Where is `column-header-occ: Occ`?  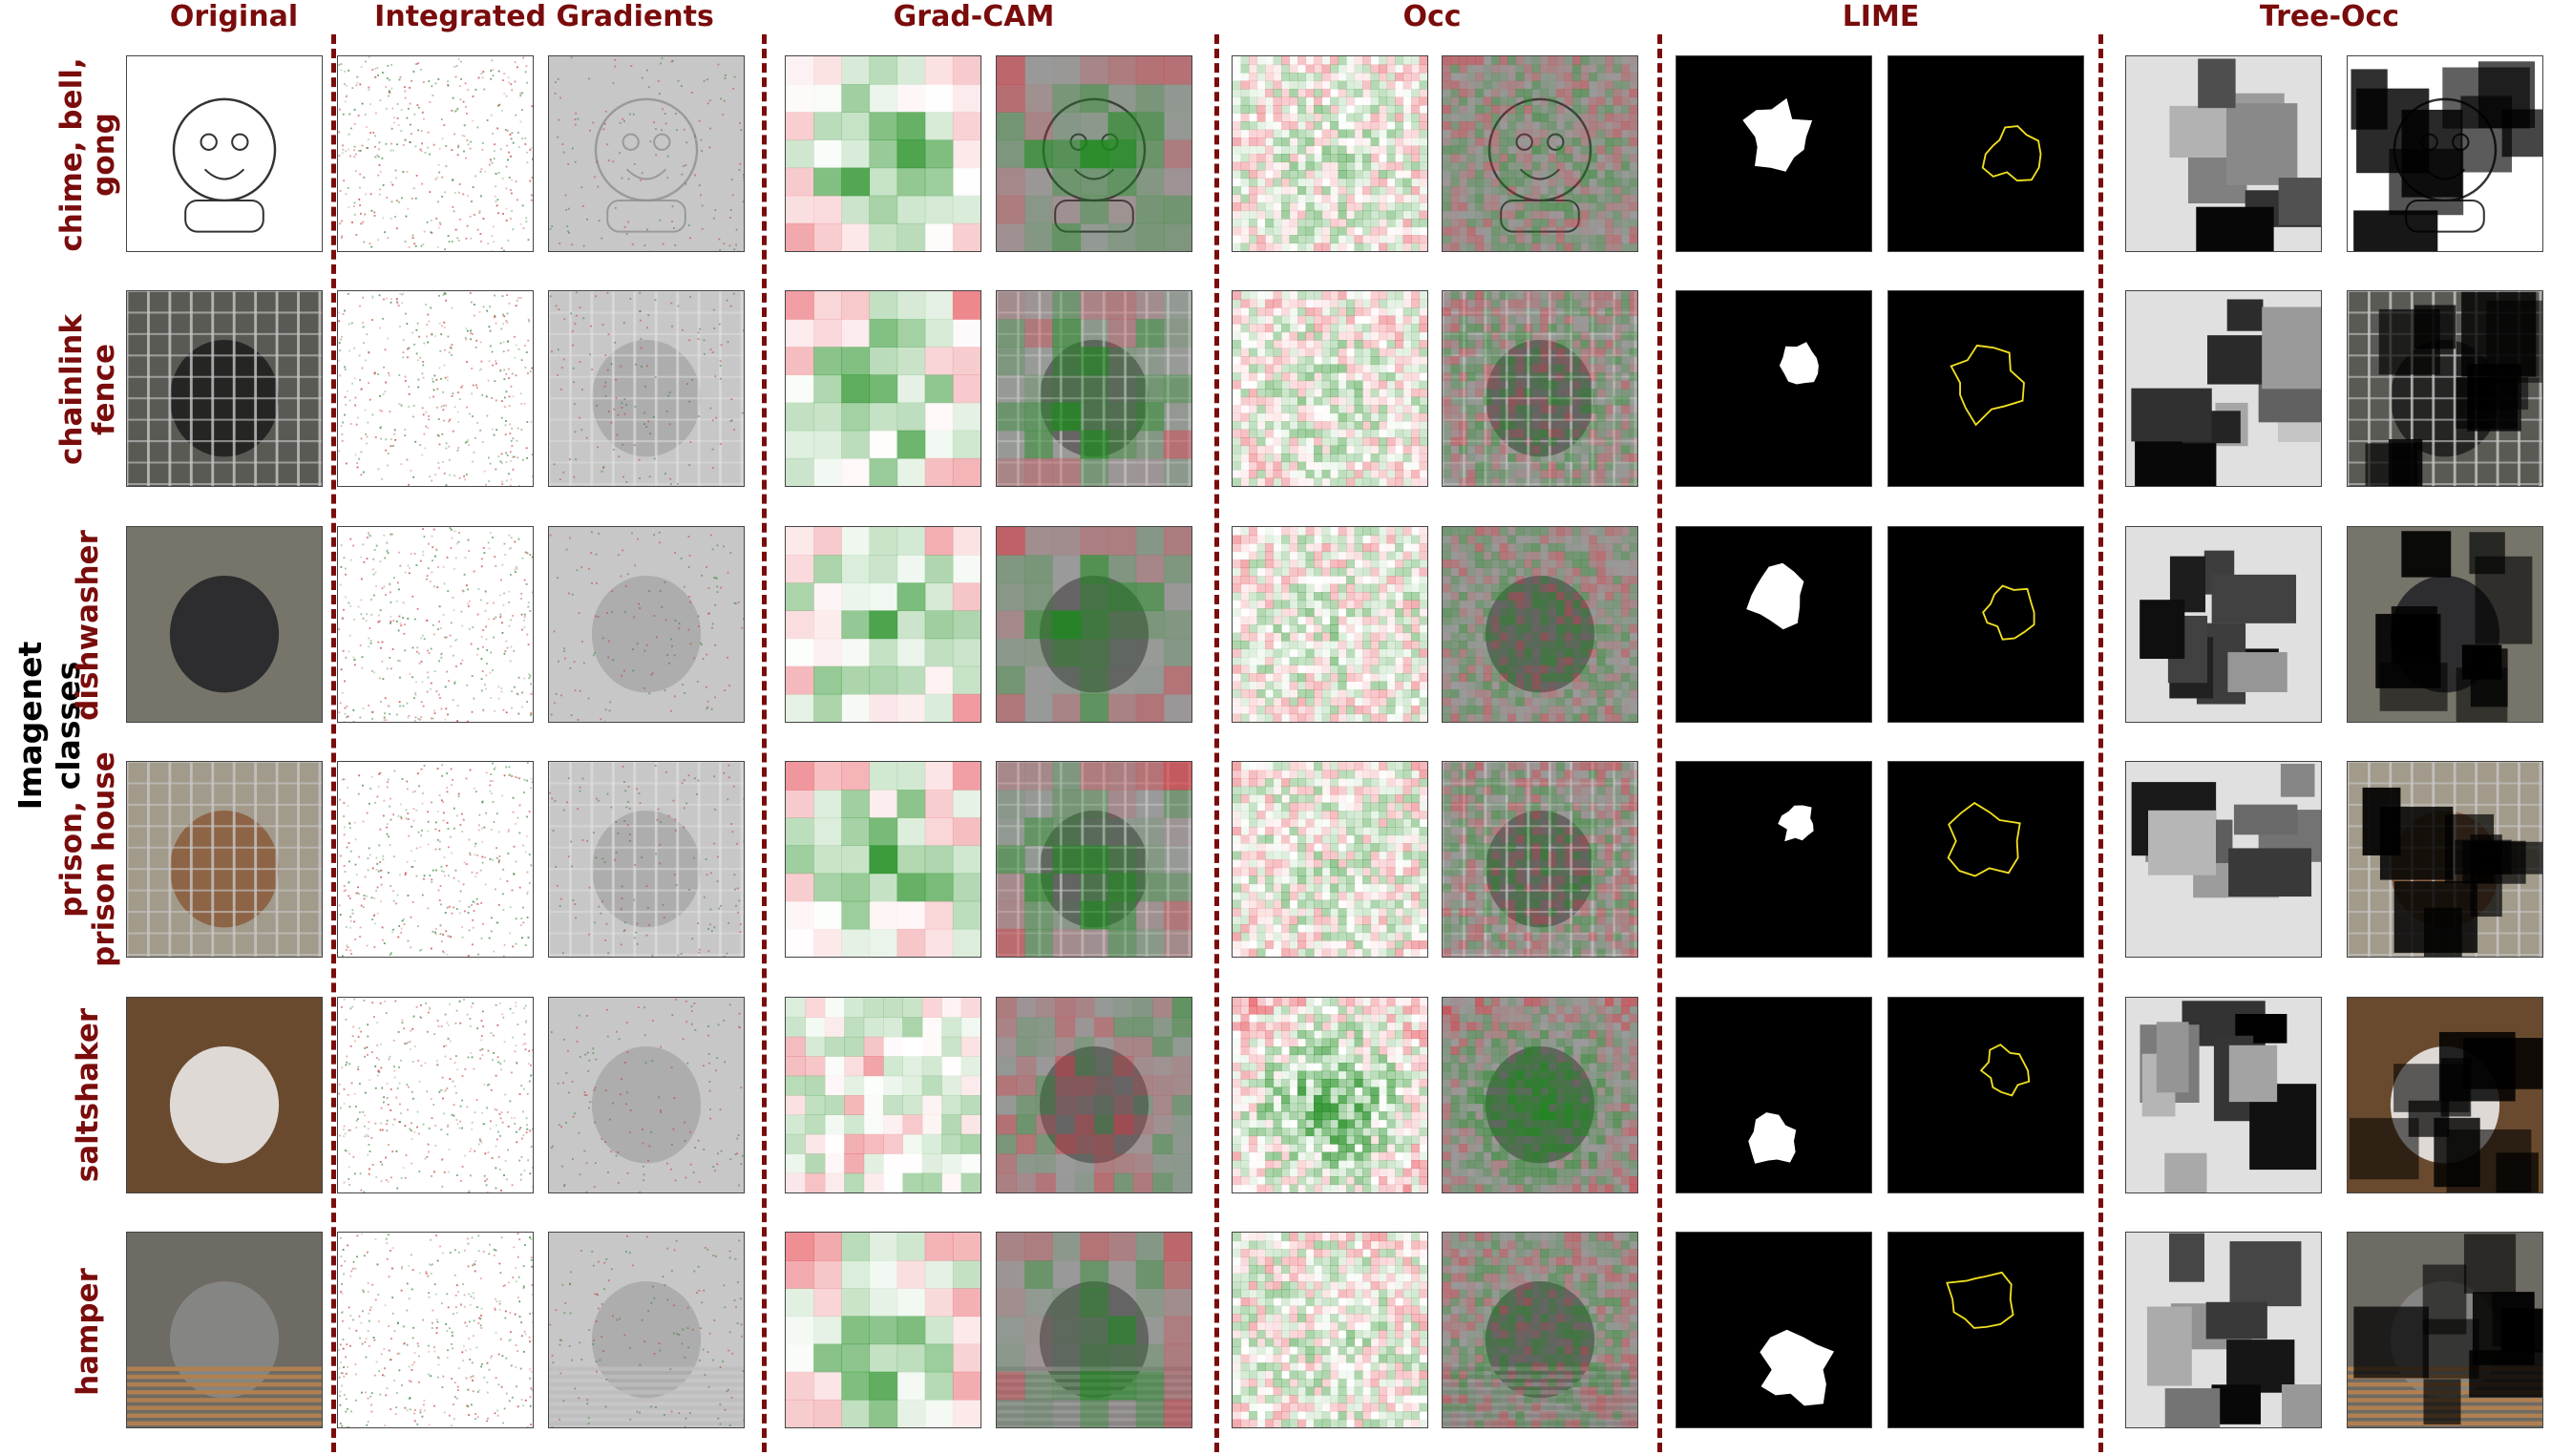 column-header-occ: Occ is located at coordinates (1432, 16).